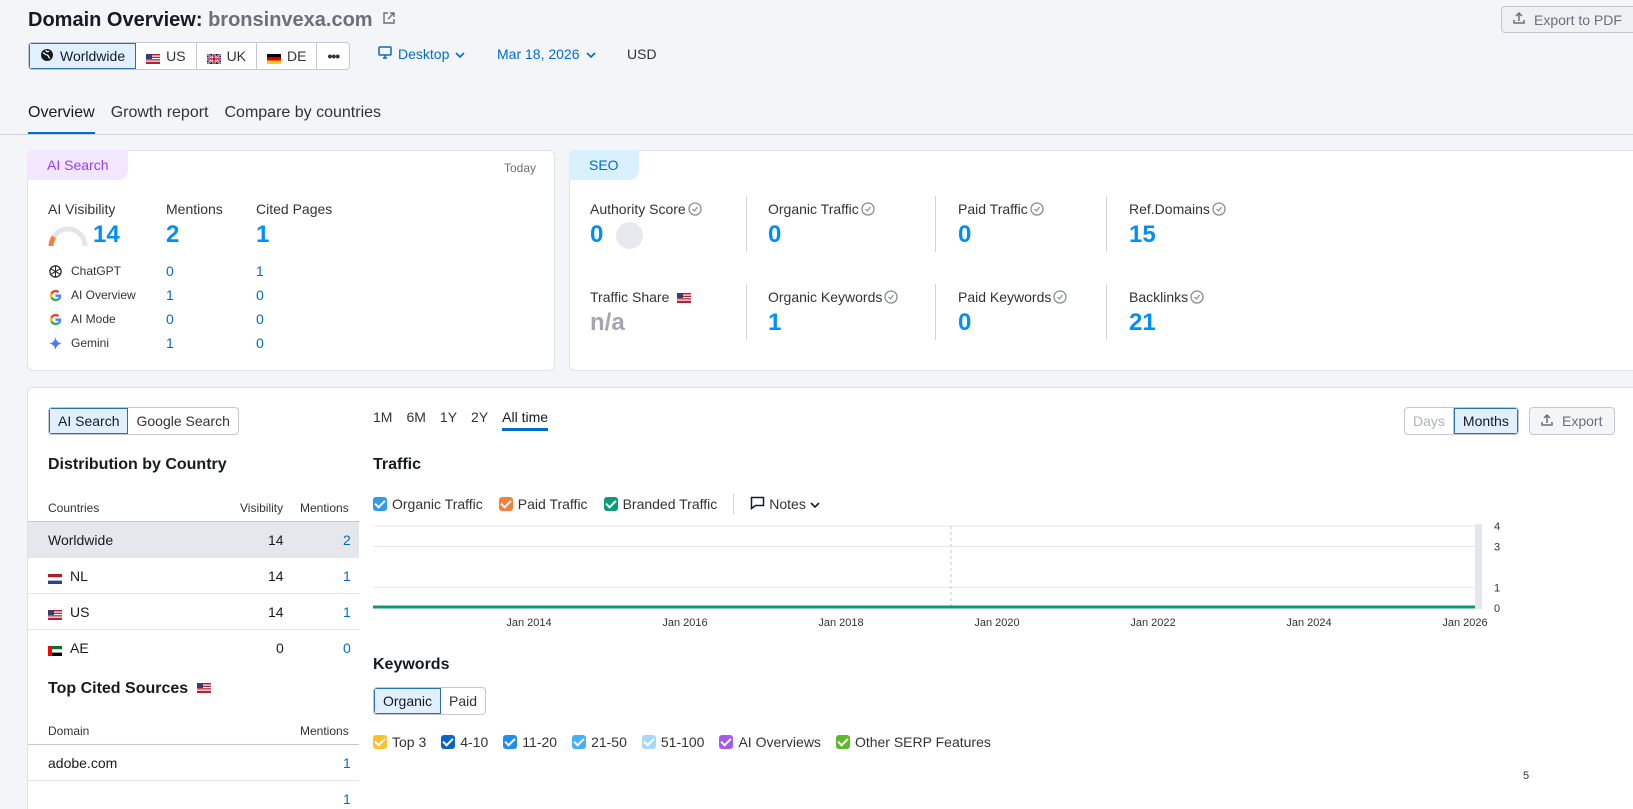 The height and width of the screenshot is (809, 1633). Describe the element at coordinates (106, 234) in the screenshot. I see `ai-visibility-value: 14` at that location.